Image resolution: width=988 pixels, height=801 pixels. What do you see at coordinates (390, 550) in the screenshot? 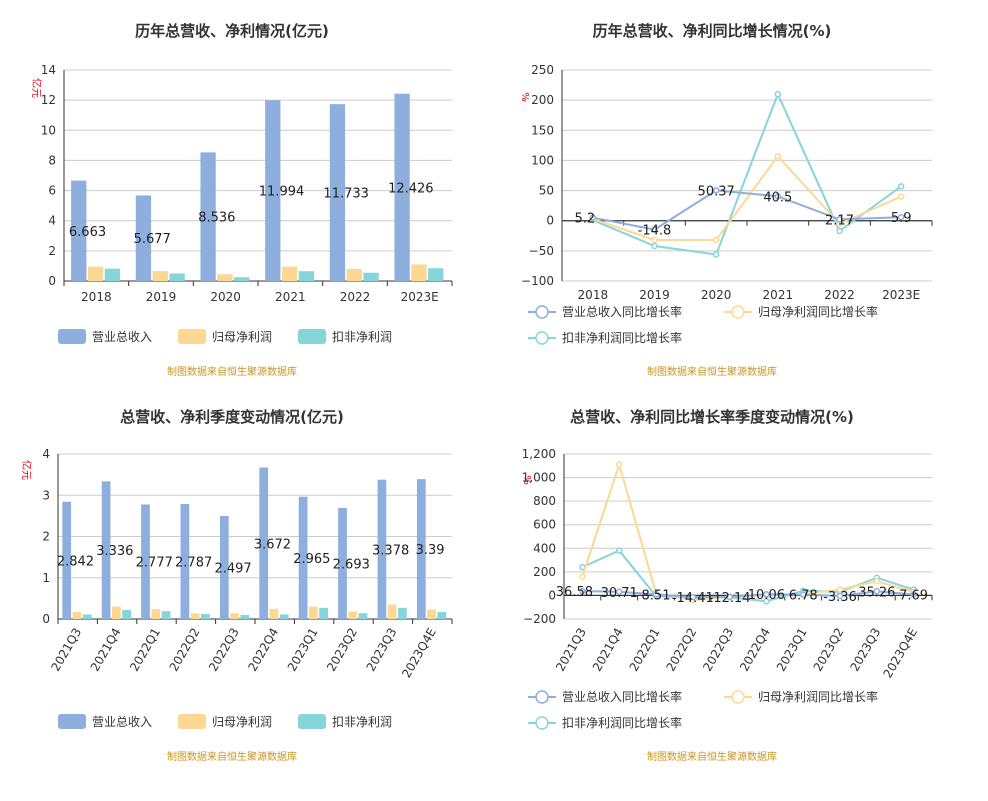
I see `data-label: 3.378` at bounding box center [390, 550].